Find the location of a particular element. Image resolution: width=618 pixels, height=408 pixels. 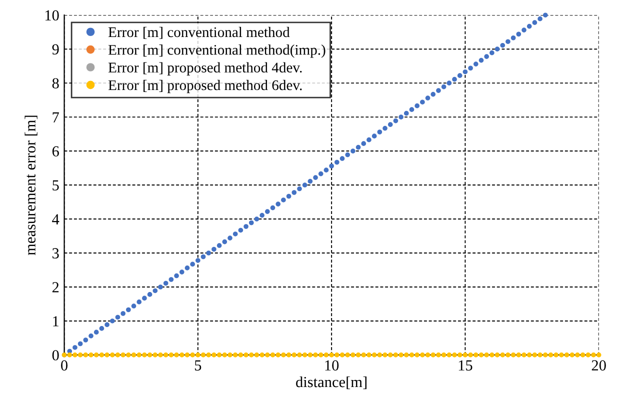

y-tick-label: 10 is located at coordinates (52, 15).